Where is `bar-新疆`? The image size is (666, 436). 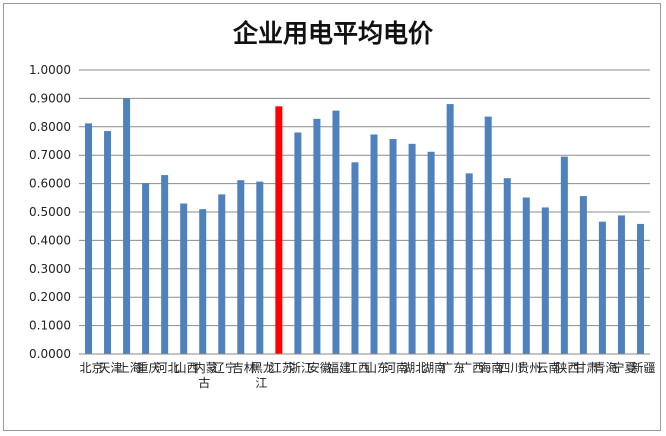 bar-新疆 is located at coordinates (640, 288).